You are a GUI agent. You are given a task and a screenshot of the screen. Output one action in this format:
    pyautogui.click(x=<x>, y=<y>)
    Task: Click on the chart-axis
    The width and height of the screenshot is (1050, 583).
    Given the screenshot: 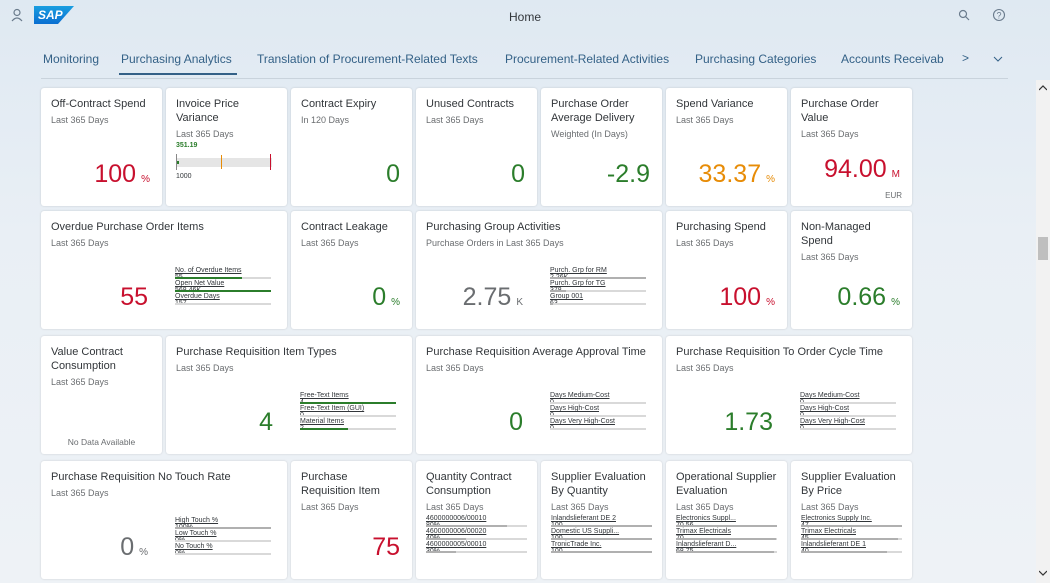 What is the action you would take?
    pyautogui.click(x=176, y=162)
    